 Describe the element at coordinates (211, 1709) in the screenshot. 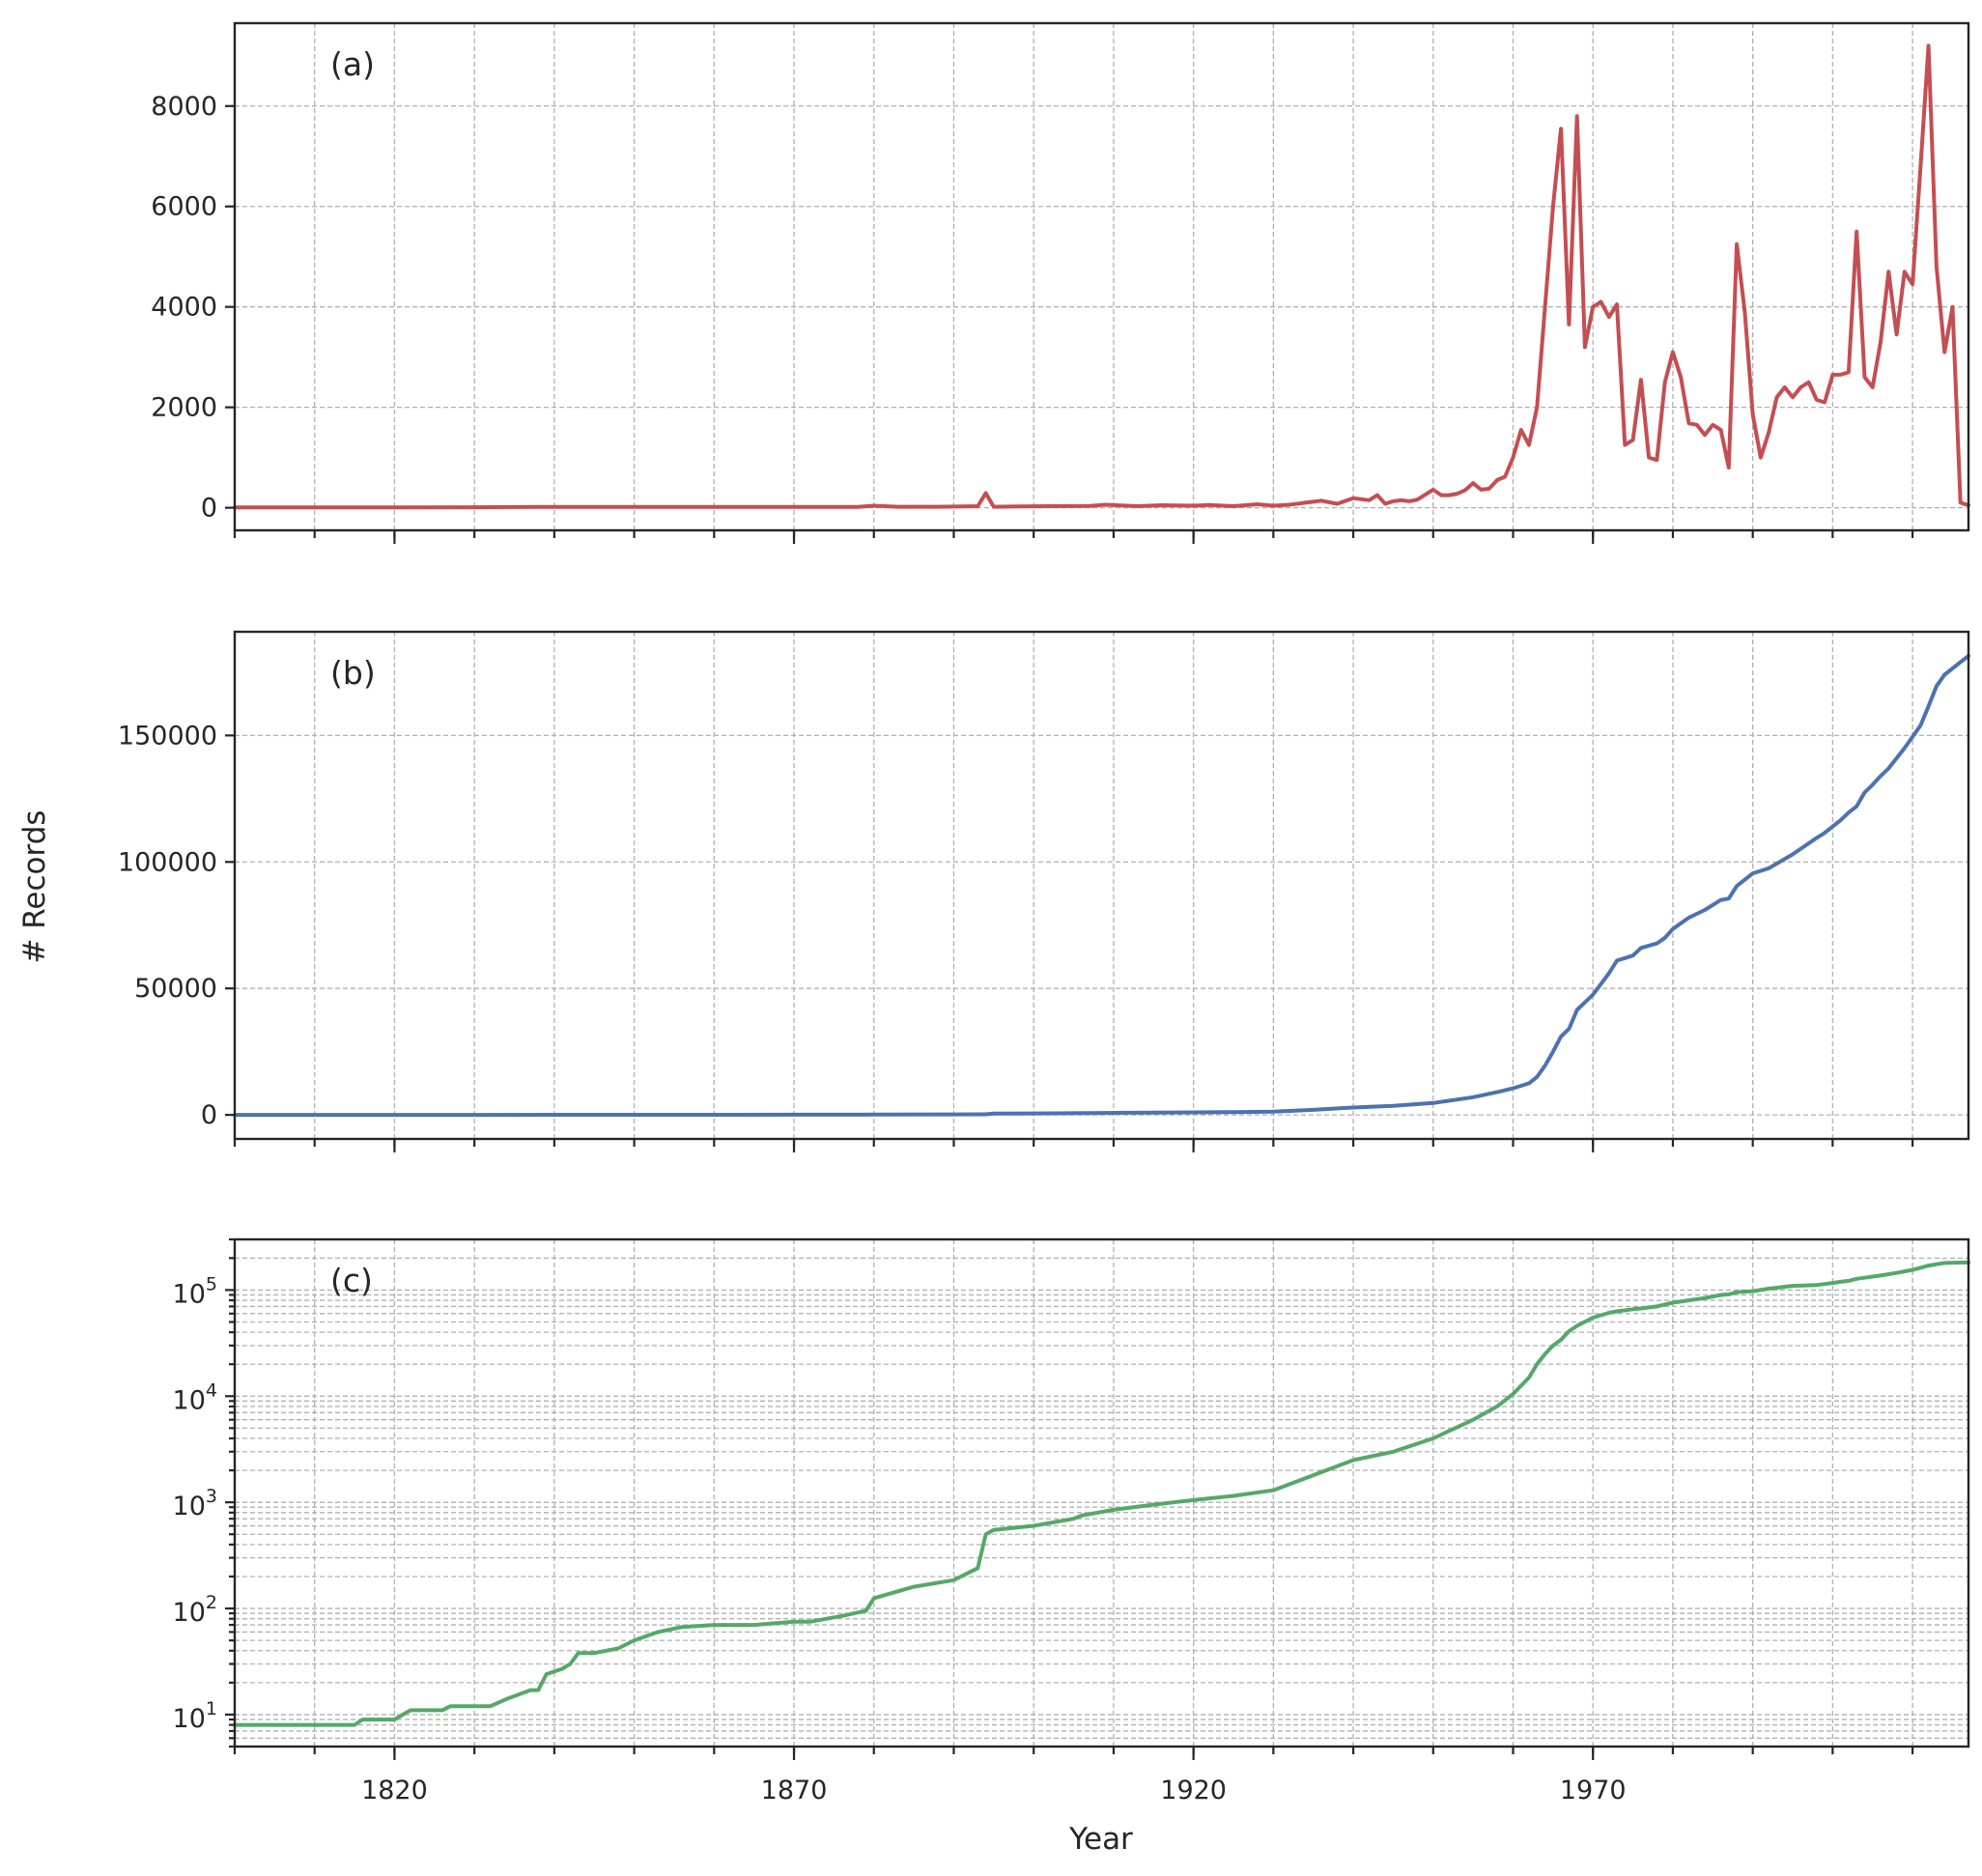

I see `y-tick-label-exponent: 1` at that location.